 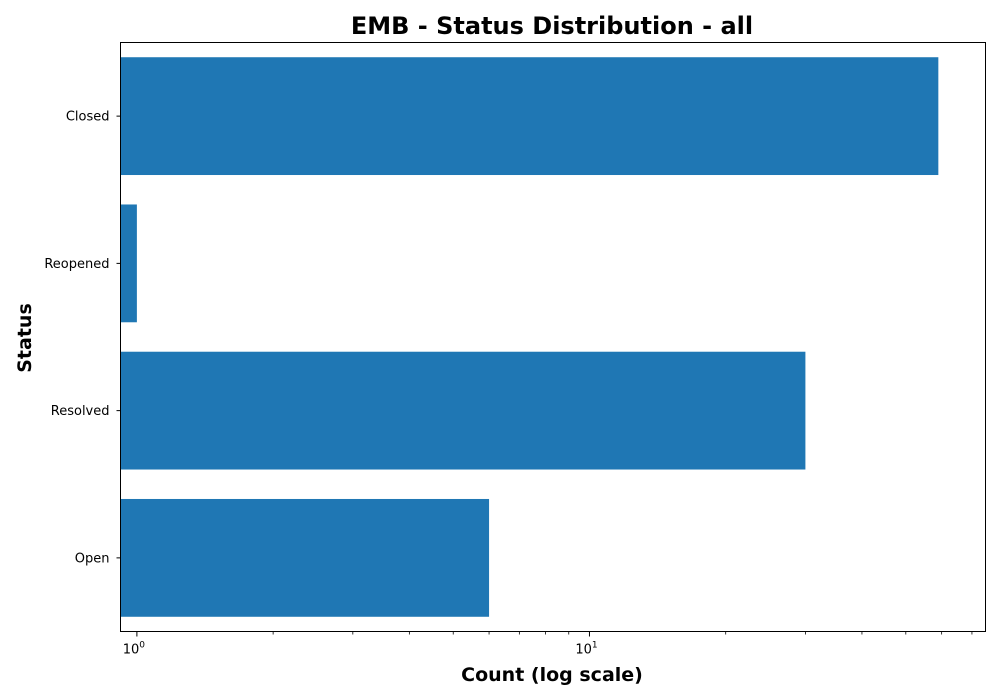 I want to click on bar-open, so click(x=305, y=557).